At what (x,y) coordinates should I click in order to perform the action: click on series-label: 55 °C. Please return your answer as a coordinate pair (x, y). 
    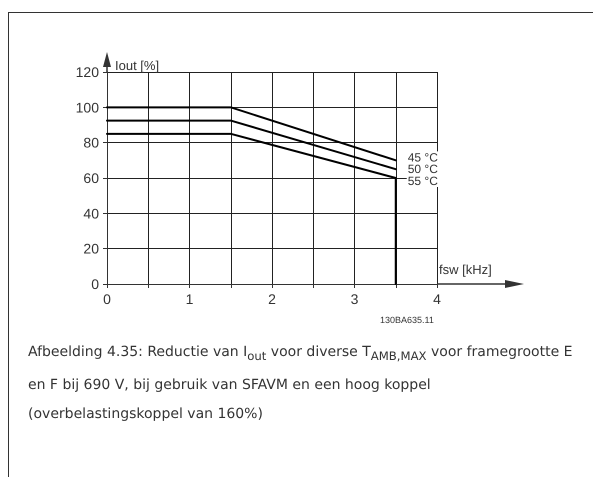
    Looking at the image, I should click on (423, 181).